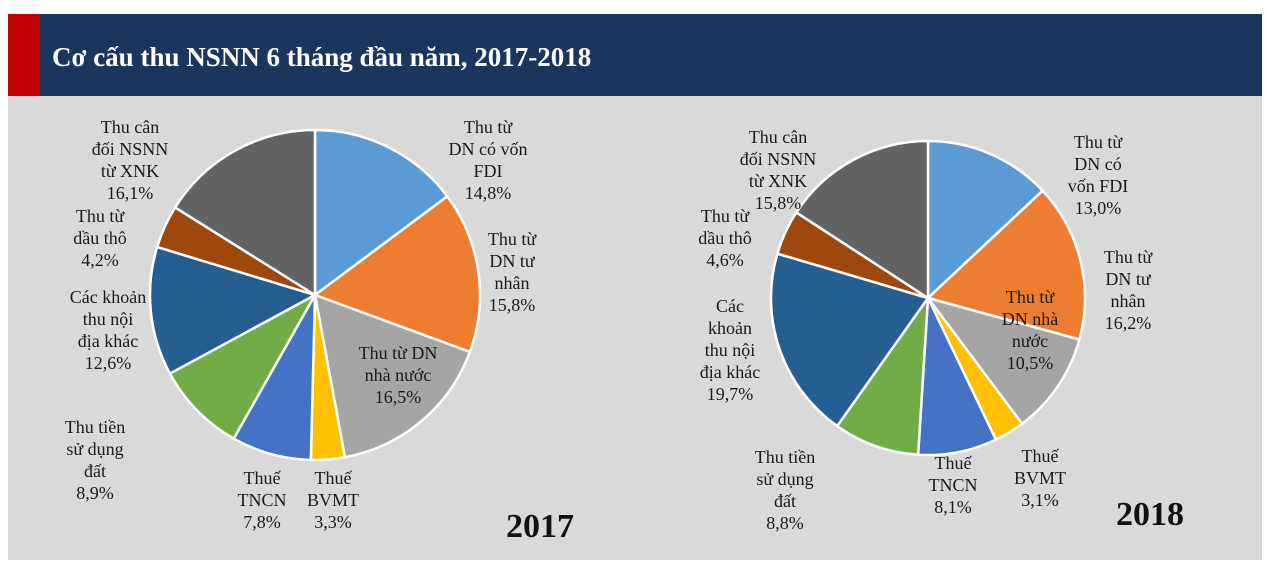 This screenshot has width=1269, height=568. I want to click on slice-label: Thu từ DN tư nhân 15,8%, so click(512, 272).